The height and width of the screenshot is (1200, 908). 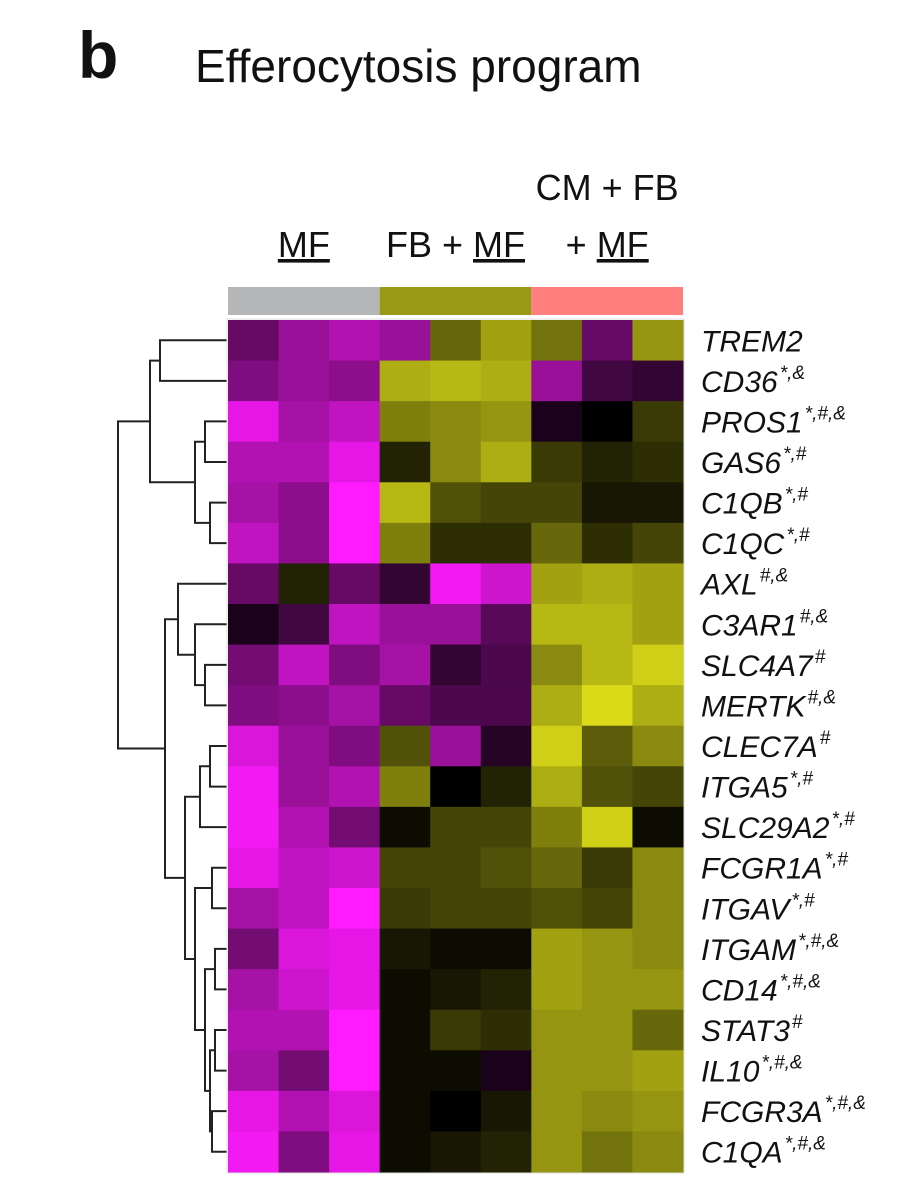 I want to click on row-label: C1QC *,#, so click(x=755, y=543).